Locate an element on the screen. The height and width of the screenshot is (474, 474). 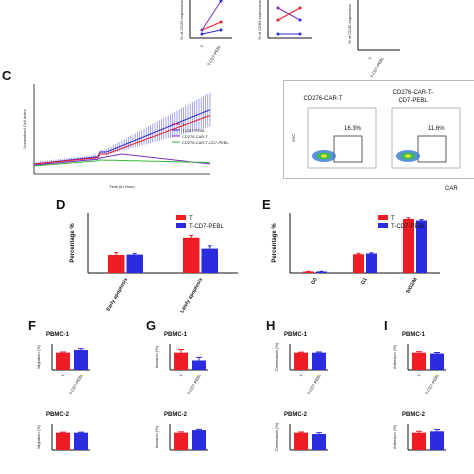
legend-label: CD276-CAR-T is located at coordinates (195, 136).